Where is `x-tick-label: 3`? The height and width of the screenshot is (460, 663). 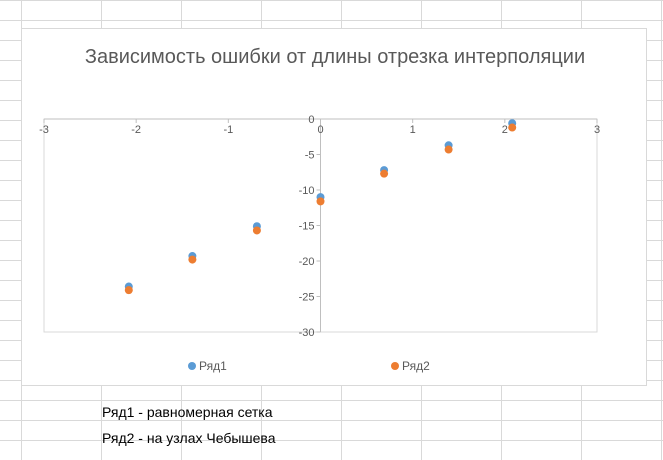 x-tick-label: 3 is located at coordinates (597, 130).